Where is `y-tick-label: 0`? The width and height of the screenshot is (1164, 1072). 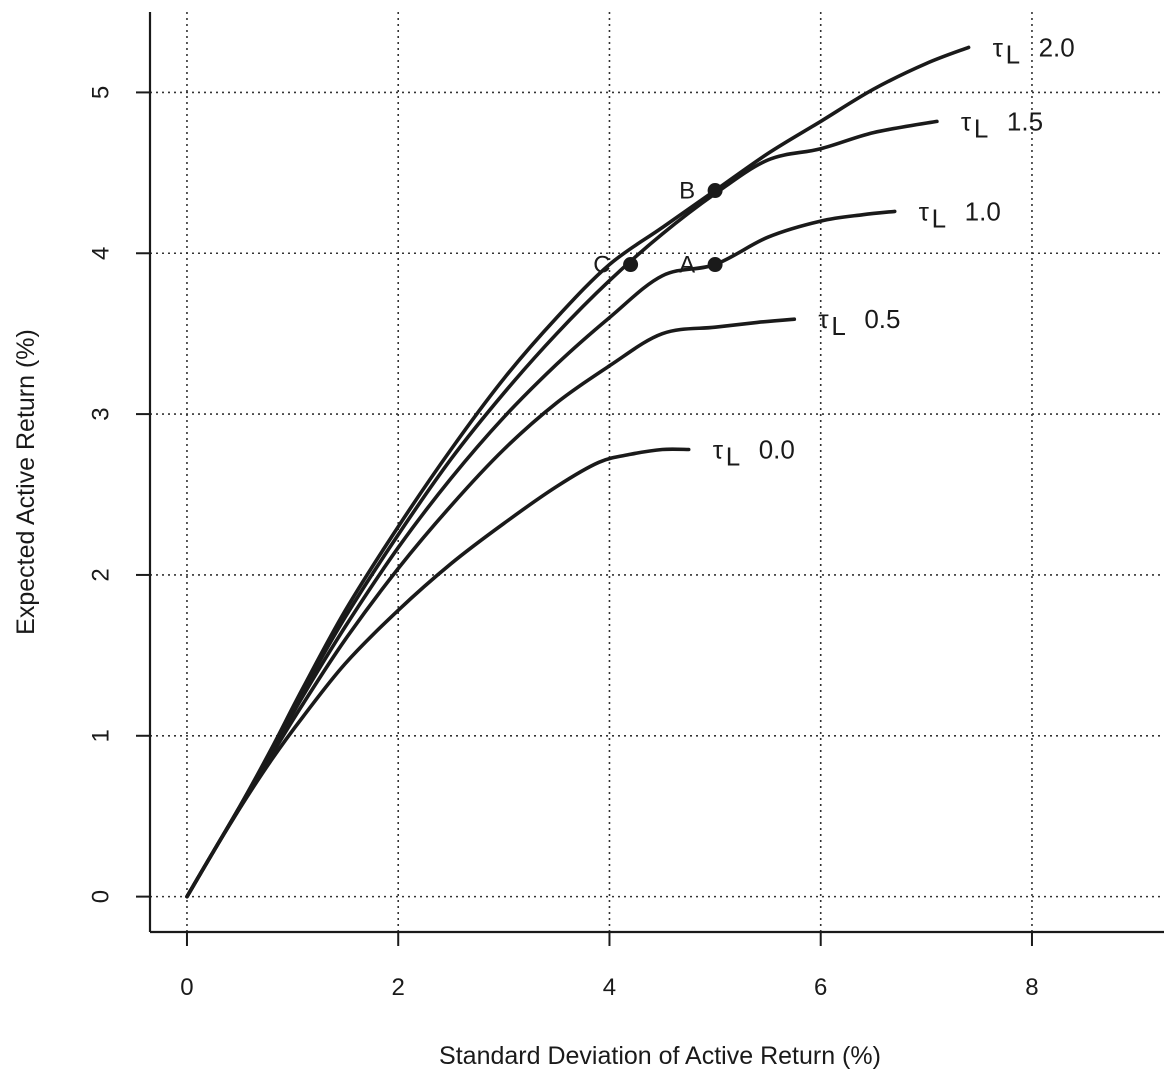
y-tick-label: 0 is located at coordinates (100, 896).